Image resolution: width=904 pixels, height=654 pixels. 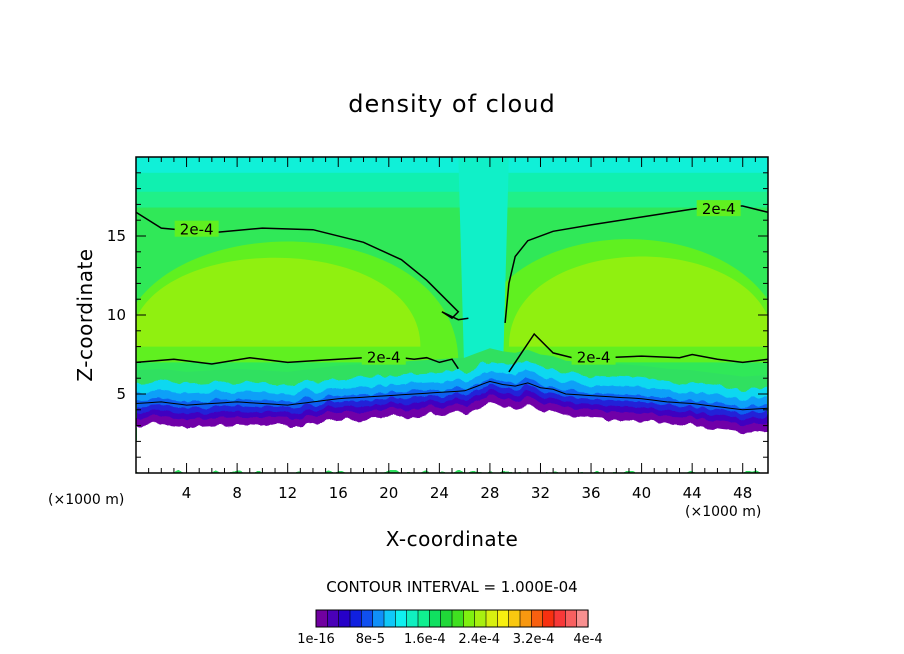 I want to click on x-tick-label: 40, so click(x=641, y=493).